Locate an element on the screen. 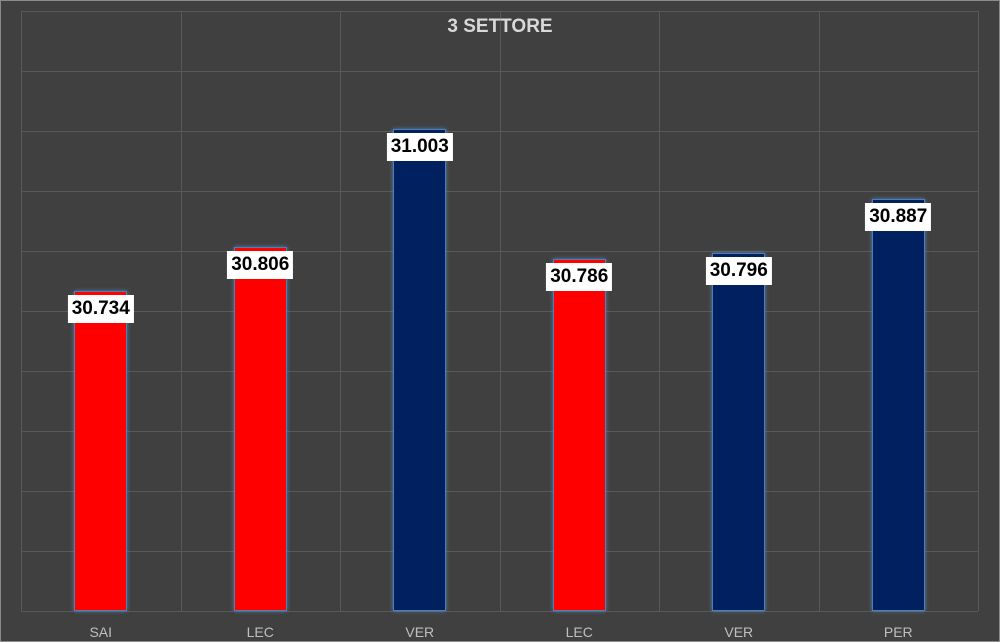  data-label: 31.003 is located at coordinates (419, 147).